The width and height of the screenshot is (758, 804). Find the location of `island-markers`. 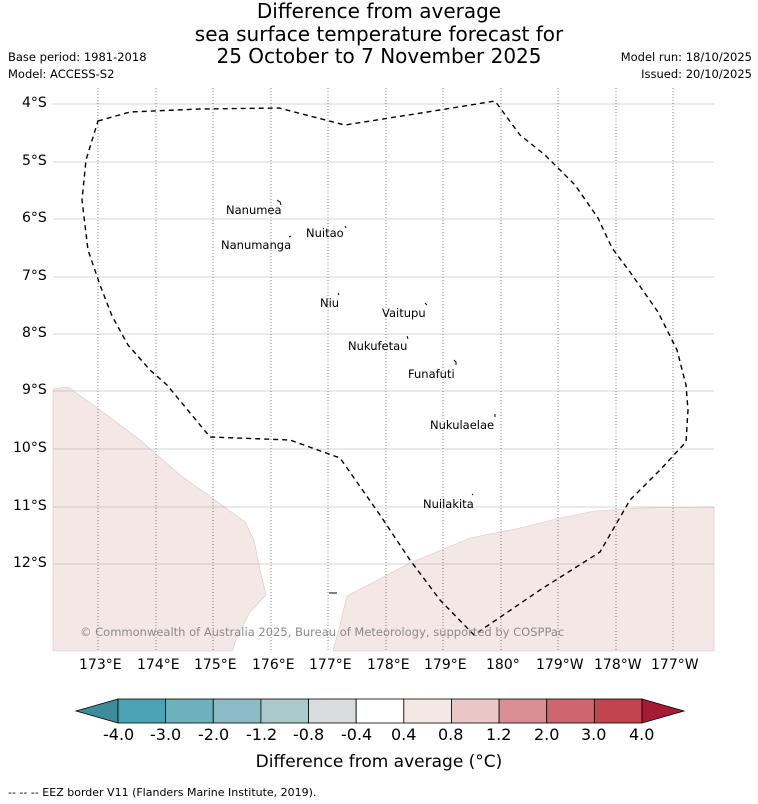

island-markers is located at coordinates (386, 396).